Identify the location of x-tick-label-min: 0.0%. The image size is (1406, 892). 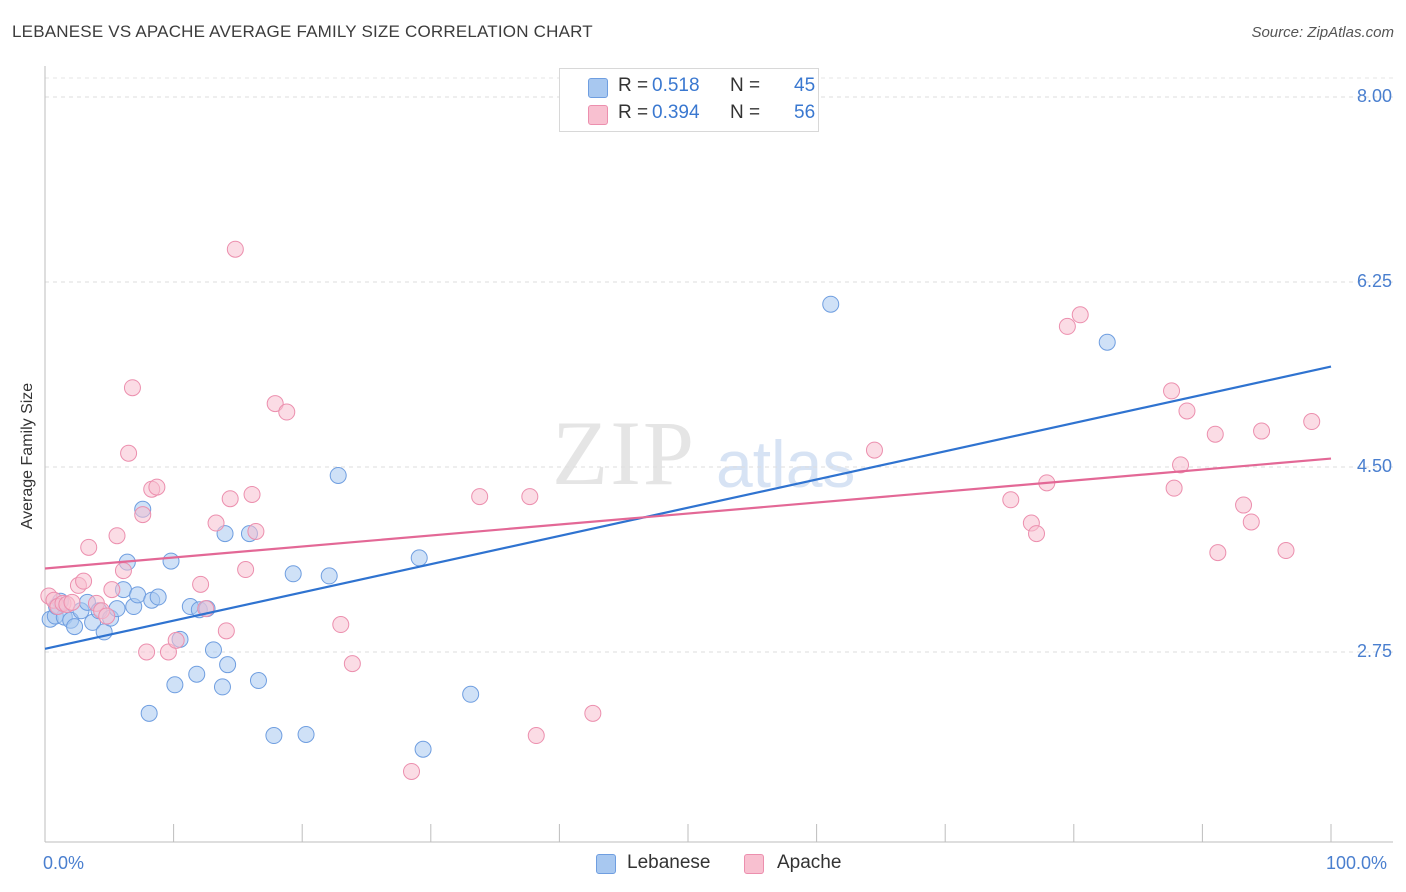
(64, 863).